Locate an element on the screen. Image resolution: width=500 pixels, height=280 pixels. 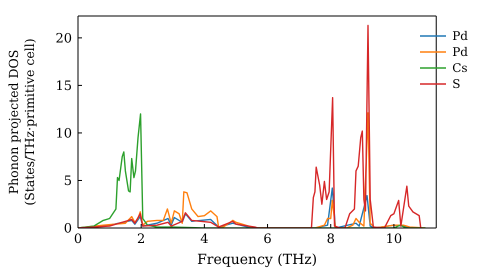
x-tick-label: 4 is located at coordinates (204, 240).